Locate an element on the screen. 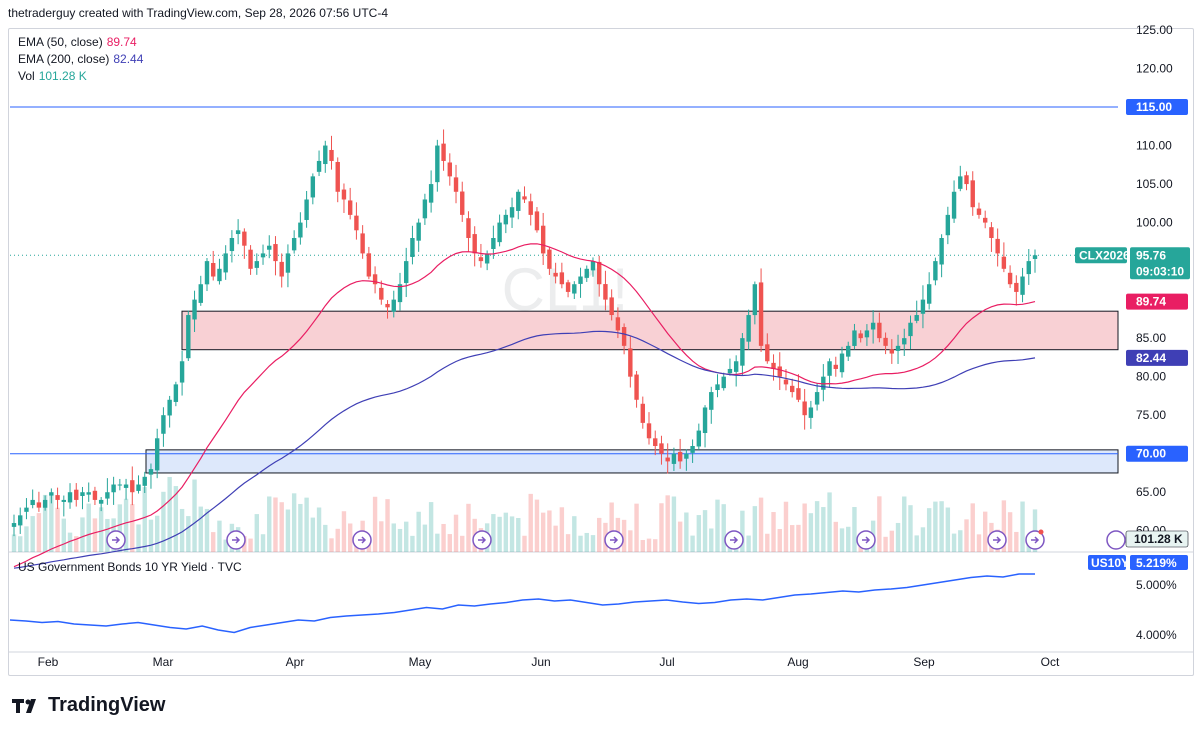  tag-70: 70.00 is located at coordinates (1151, 454).